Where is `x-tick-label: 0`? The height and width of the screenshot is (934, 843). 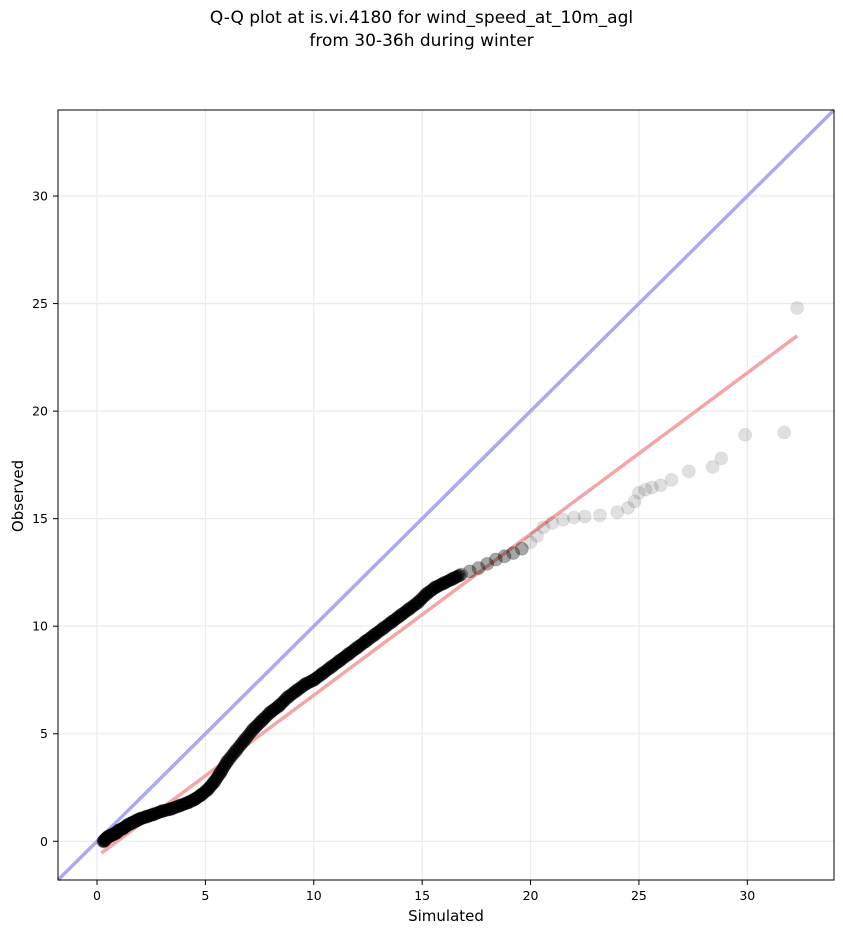 x-tick-label: 0 is located at coordinates (97, 895).